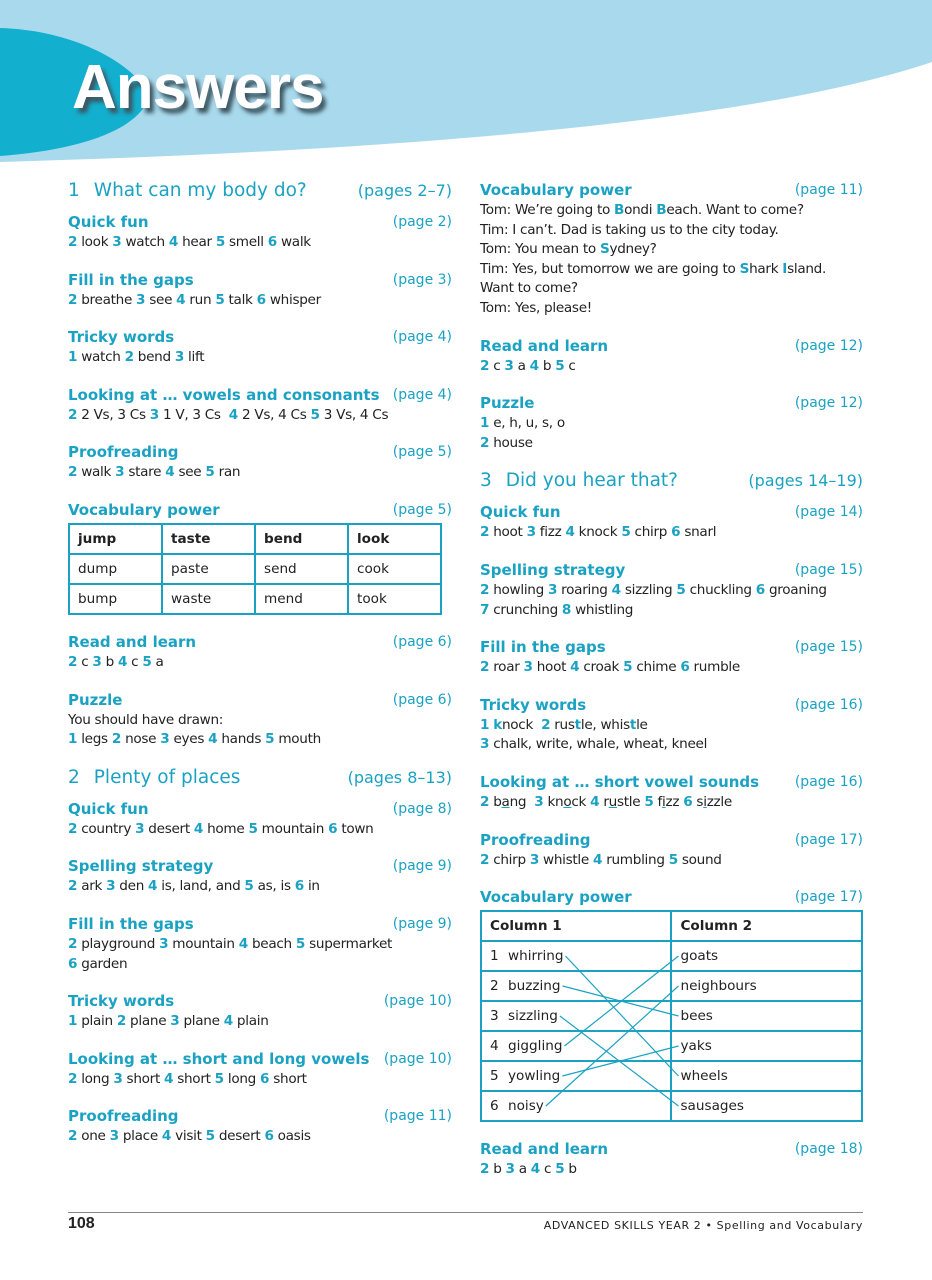  What do you see at coordinates (671, 803) in the screenshot?
I see `answer-line: 2 bang 3 knock 4 rustle 5 fizz 6 sizzle` at bounding box center [671, 803].